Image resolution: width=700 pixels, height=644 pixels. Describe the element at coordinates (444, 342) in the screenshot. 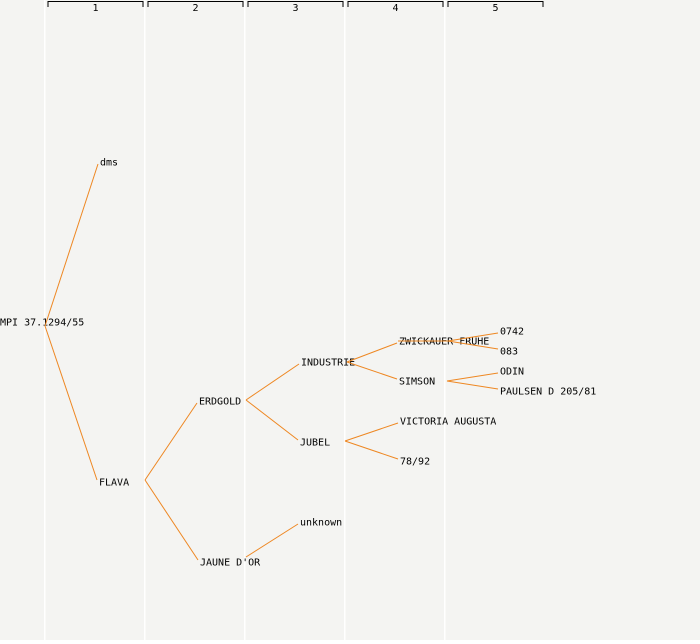

I see `node-label-zwickauer: ZWICKAUER FRUHE` at that location.